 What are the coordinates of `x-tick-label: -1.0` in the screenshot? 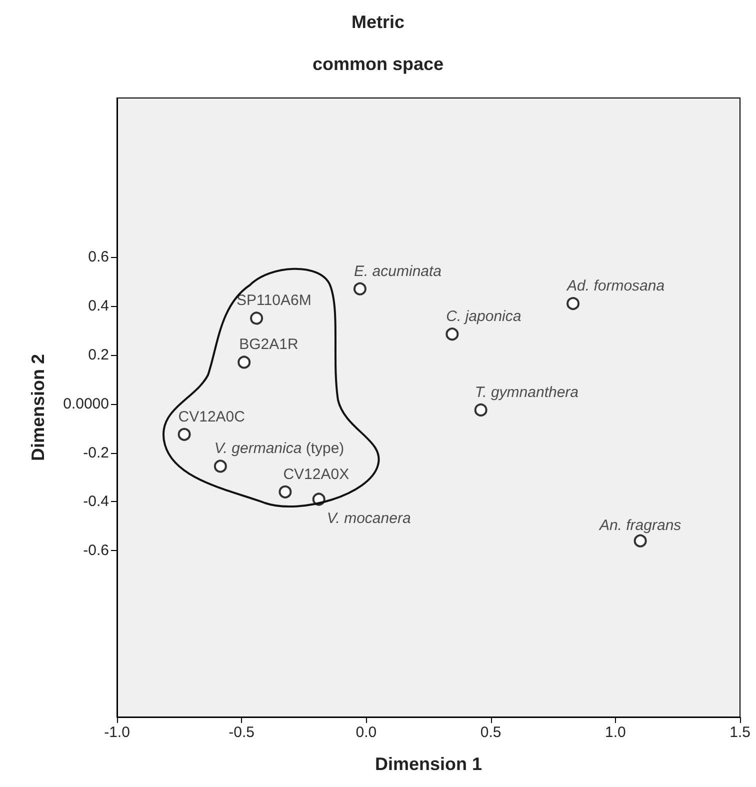 It's located at (117, 732).